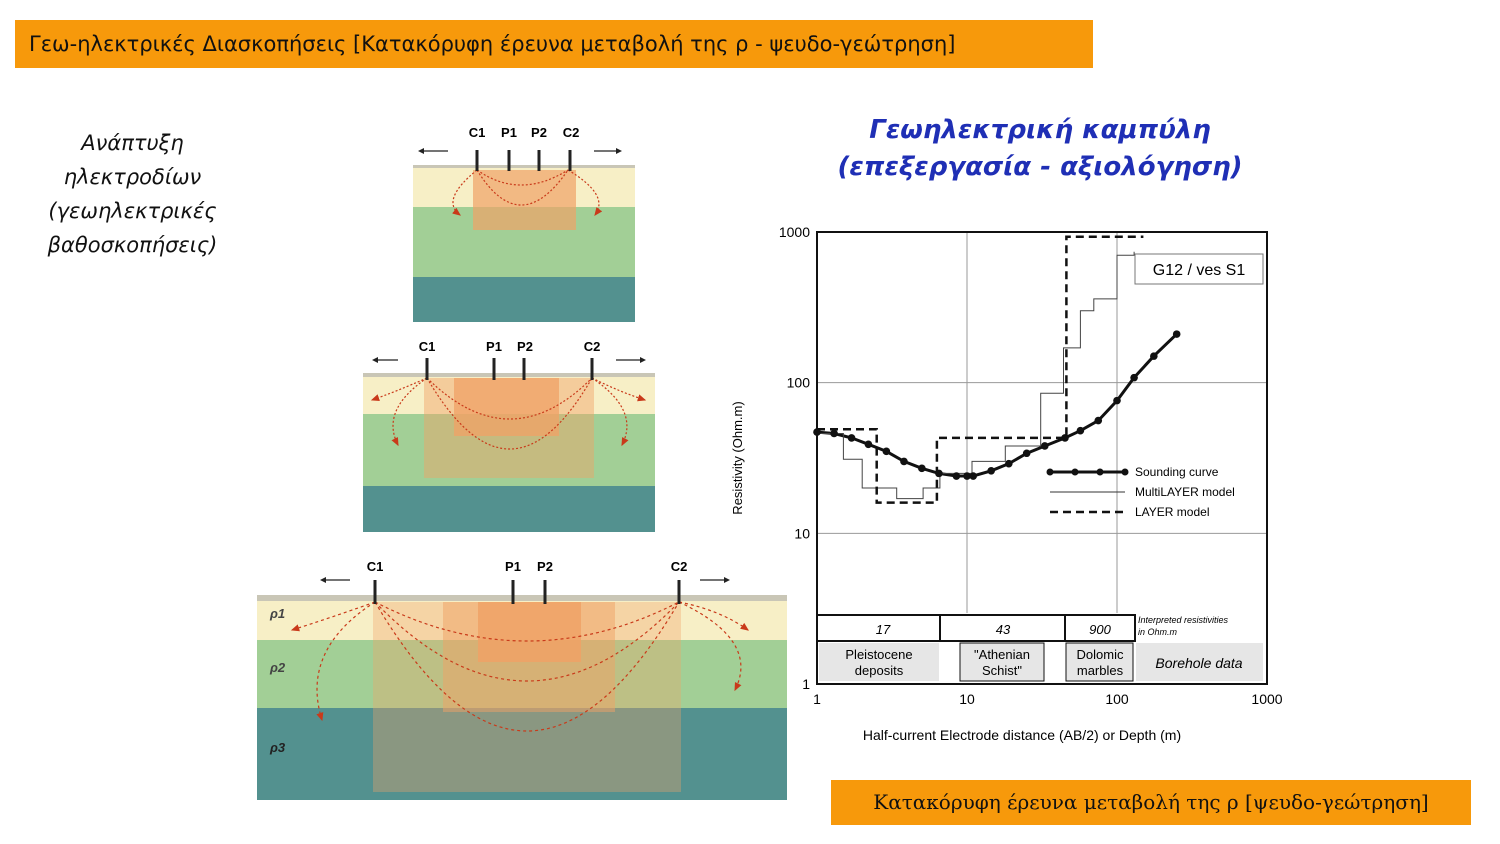 This screenshot has height=844, width=1500. I want to click on y-tick-label: 10, so click(802, 533).